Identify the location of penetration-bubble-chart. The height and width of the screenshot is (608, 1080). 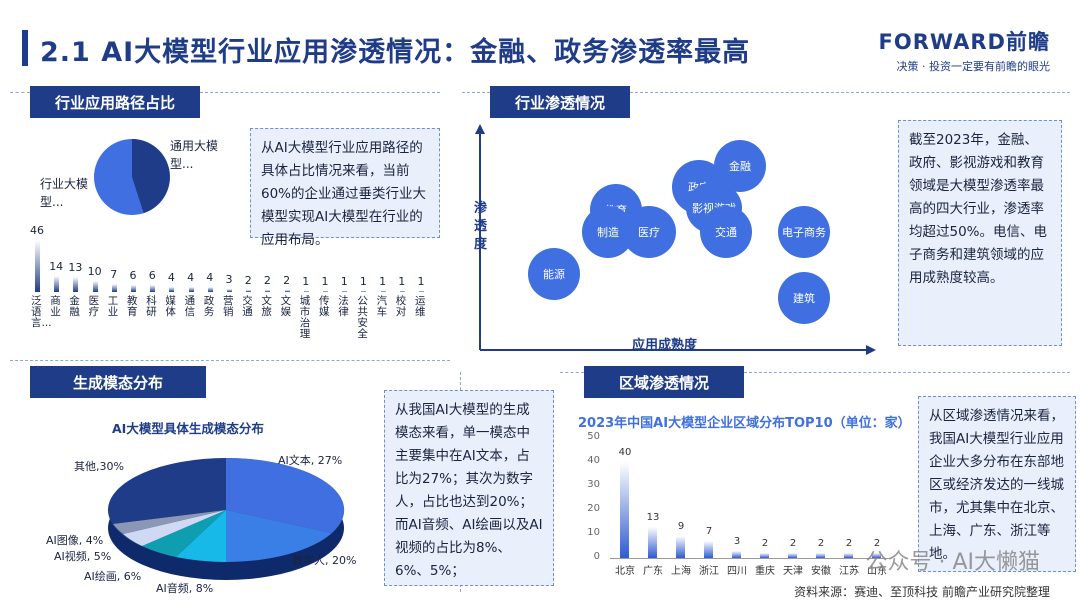
(675, 239).